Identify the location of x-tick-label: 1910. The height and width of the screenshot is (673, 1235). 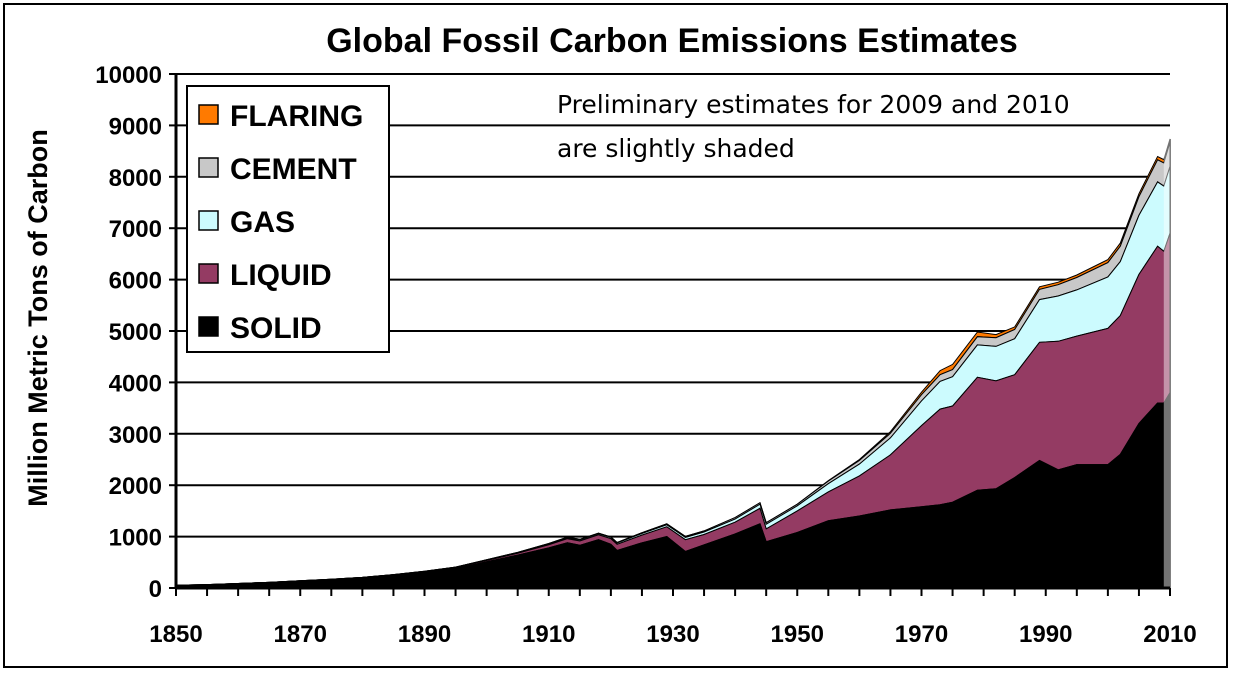
(548, 634).